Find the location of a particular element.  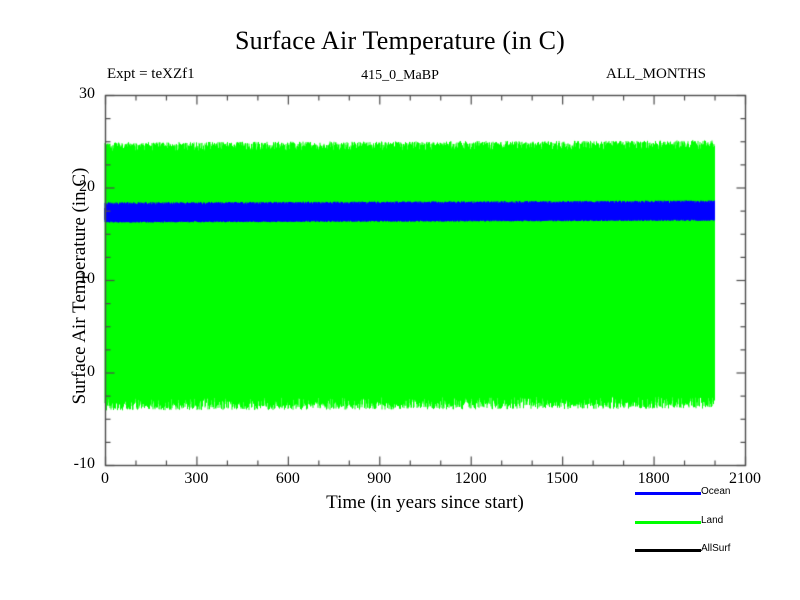

legend-label-allsurf: AllSurf is located at coordinates (716, 548).